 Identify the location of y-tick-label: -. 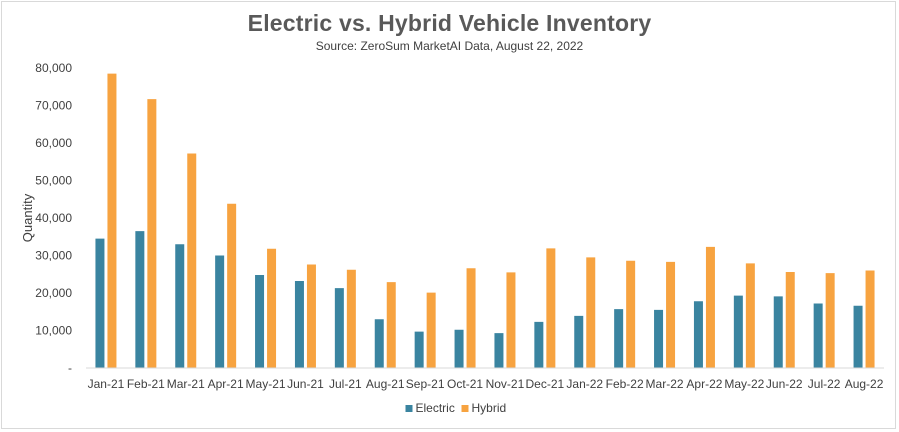
(70, 368).